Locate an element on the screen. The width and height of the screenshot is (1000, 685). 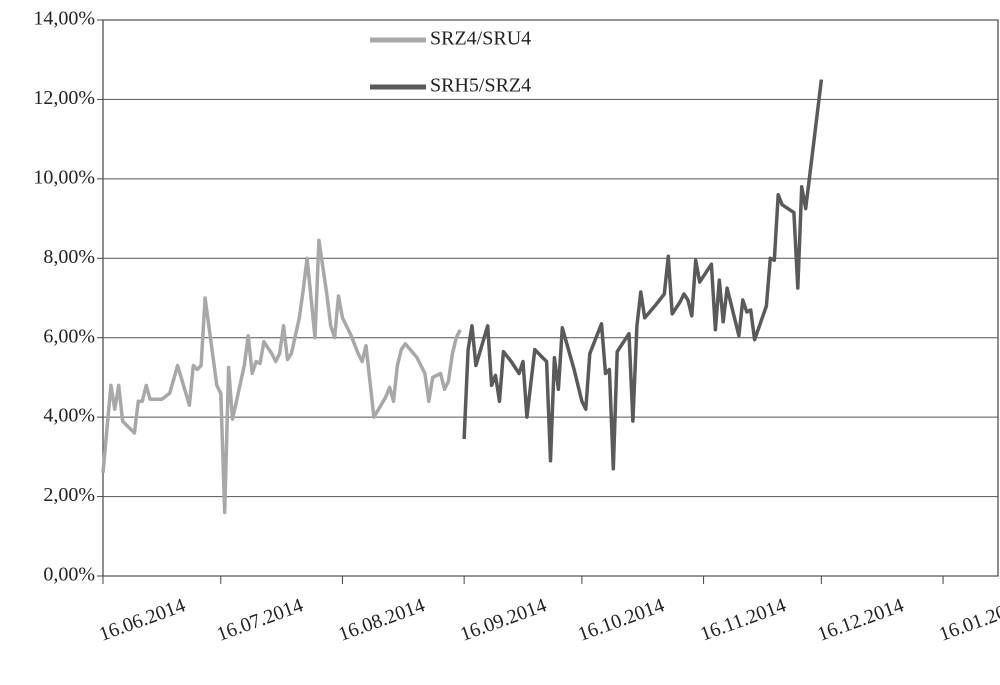
y-tick-label: 4,00% is located at coordinates (69, 416).